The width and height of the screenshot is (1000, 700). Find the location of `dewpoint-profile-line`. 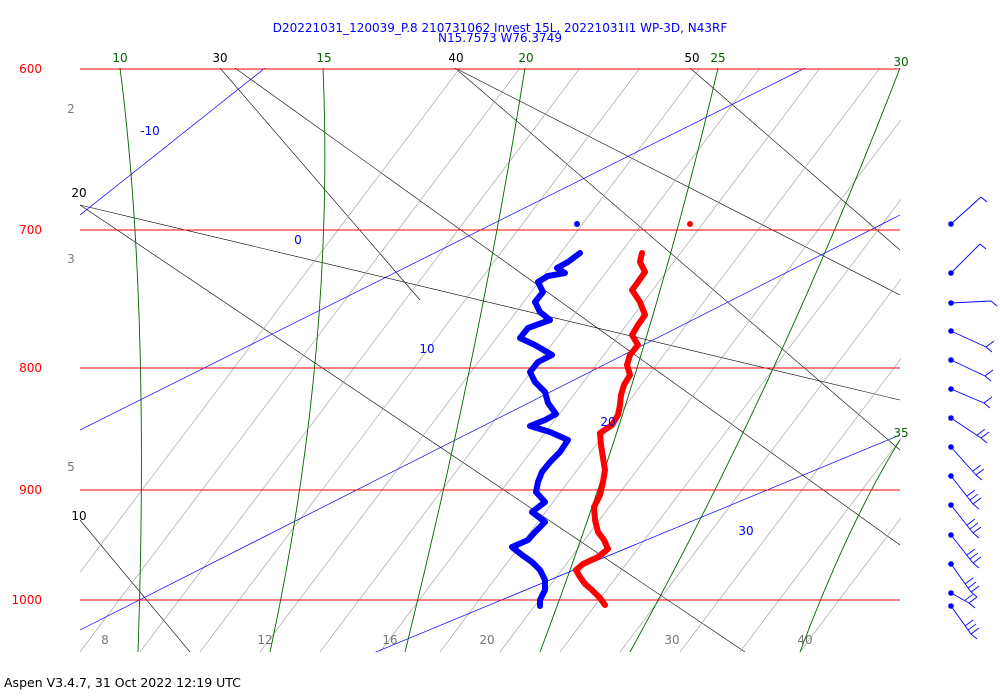

dewpoint-profile-line is located at coordinates (546, 429).